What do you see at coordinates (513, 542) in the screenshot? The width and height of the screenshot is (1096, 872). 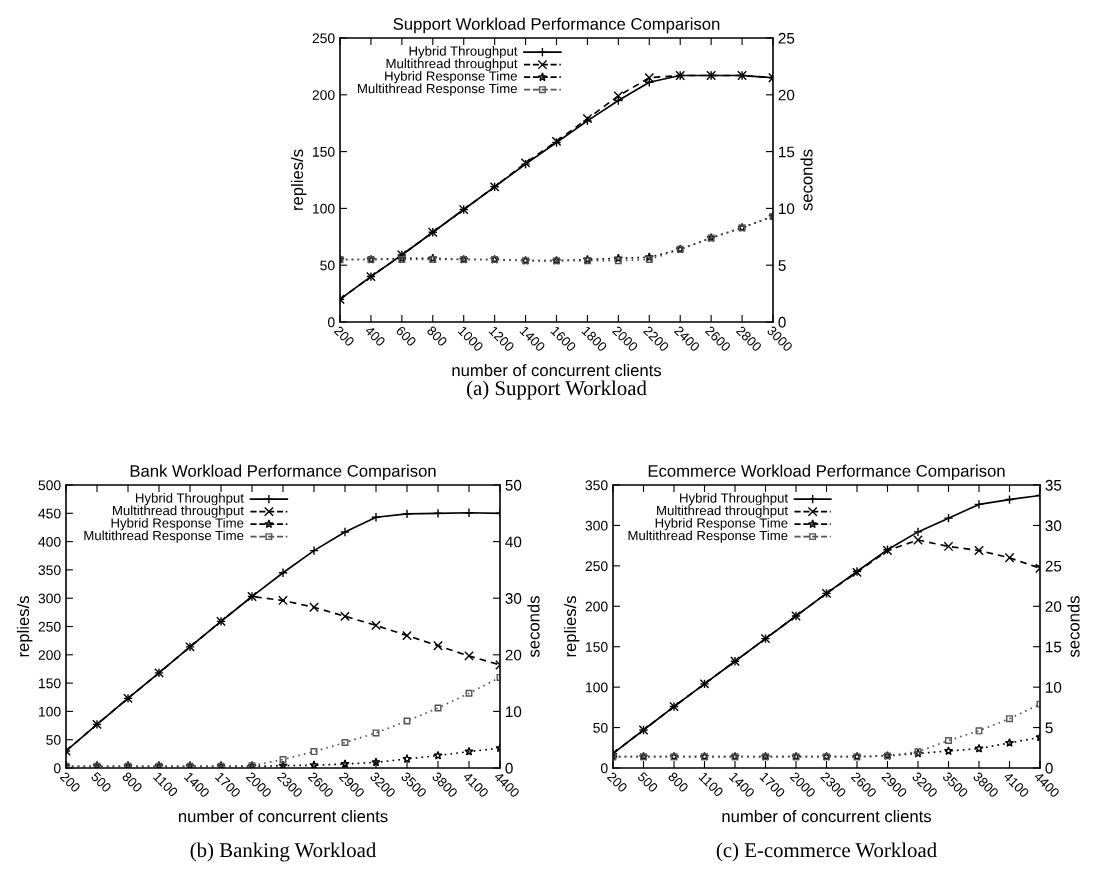 I see `y2-tick-label: 40` at bounding box center [513, 542].